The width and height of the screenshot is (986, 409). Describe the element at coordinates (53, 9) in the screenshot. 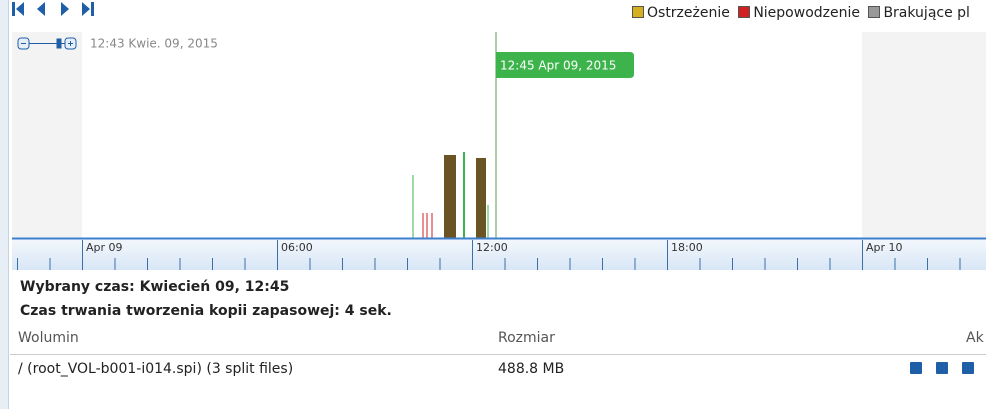

I see `nav-buttons` at that location.